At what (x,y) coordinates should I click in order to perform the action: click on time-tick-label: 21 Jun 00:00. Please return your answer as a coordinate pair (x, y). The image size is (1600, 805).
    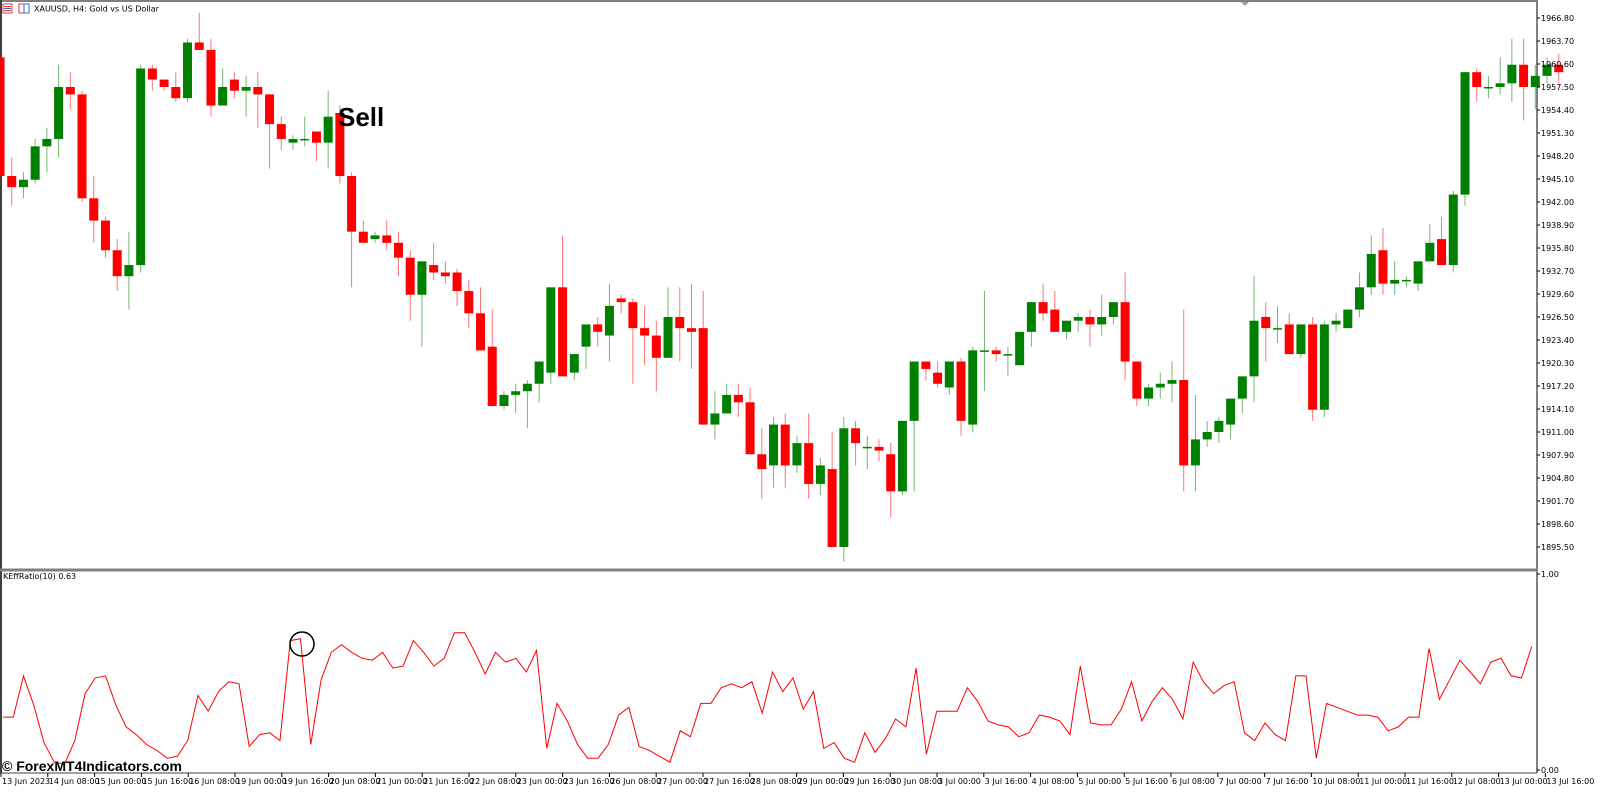
    Looking at the image, I should click on (401, 781).